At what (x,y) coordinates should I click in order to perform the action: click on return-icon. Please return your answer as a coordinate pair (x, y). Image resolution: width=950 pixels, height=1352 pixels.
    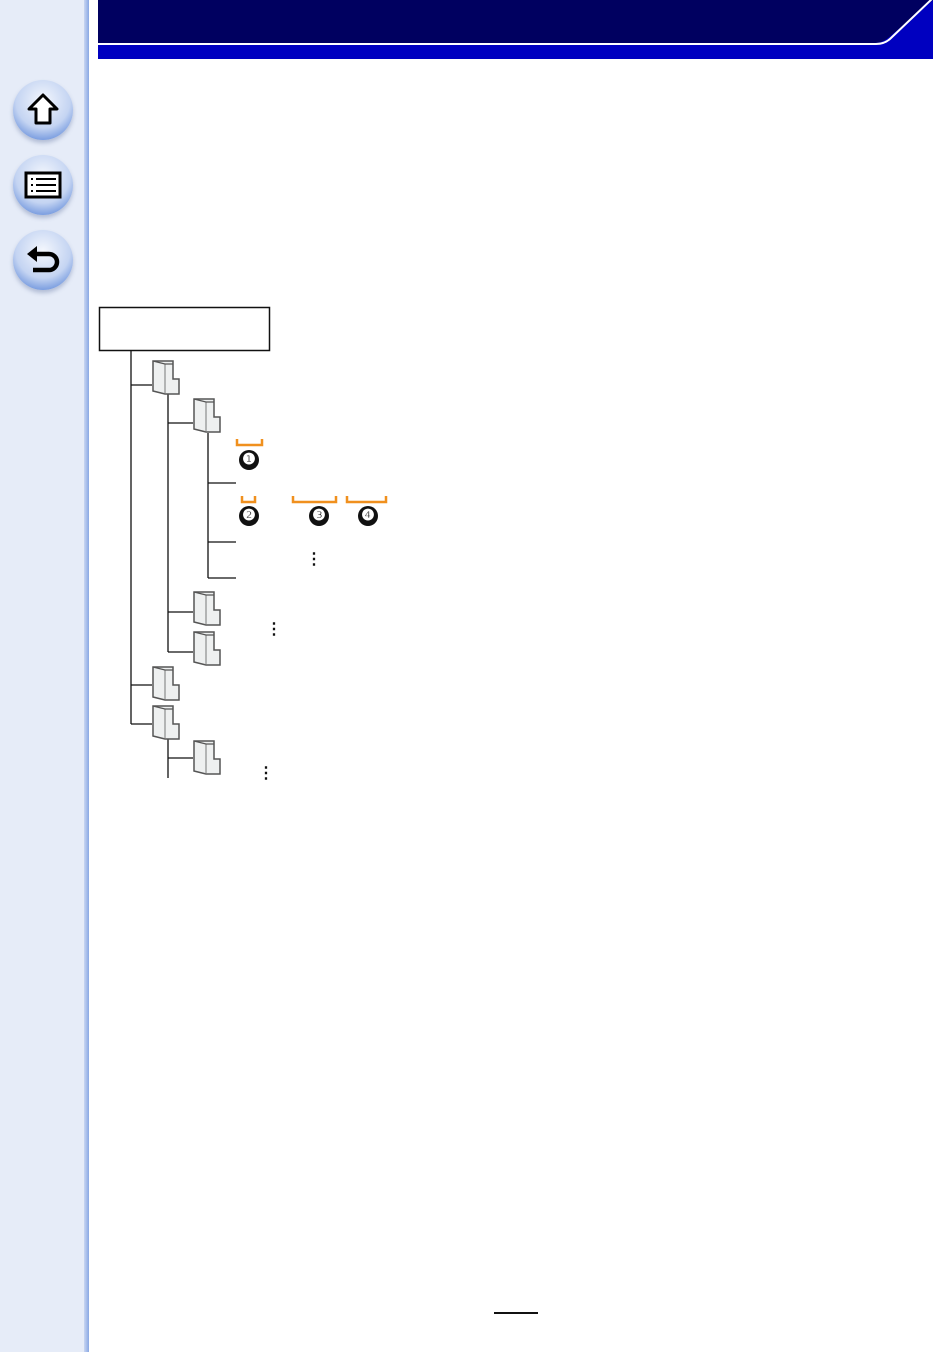
    Looking at the image, I should click on (43, 259).